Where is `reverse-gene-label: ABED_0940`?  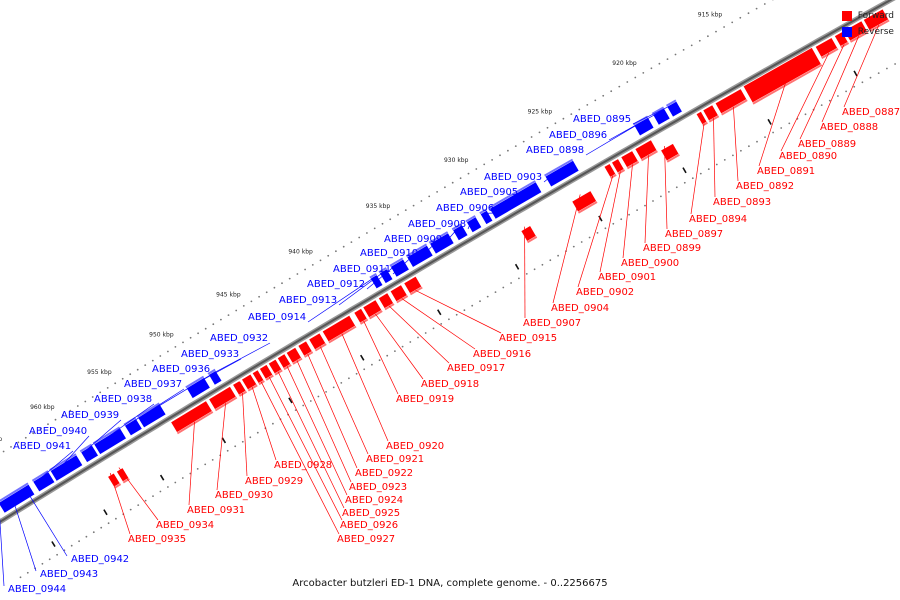 reverse-gene-label: ABED_0940 is located at coordinates (58, 431).